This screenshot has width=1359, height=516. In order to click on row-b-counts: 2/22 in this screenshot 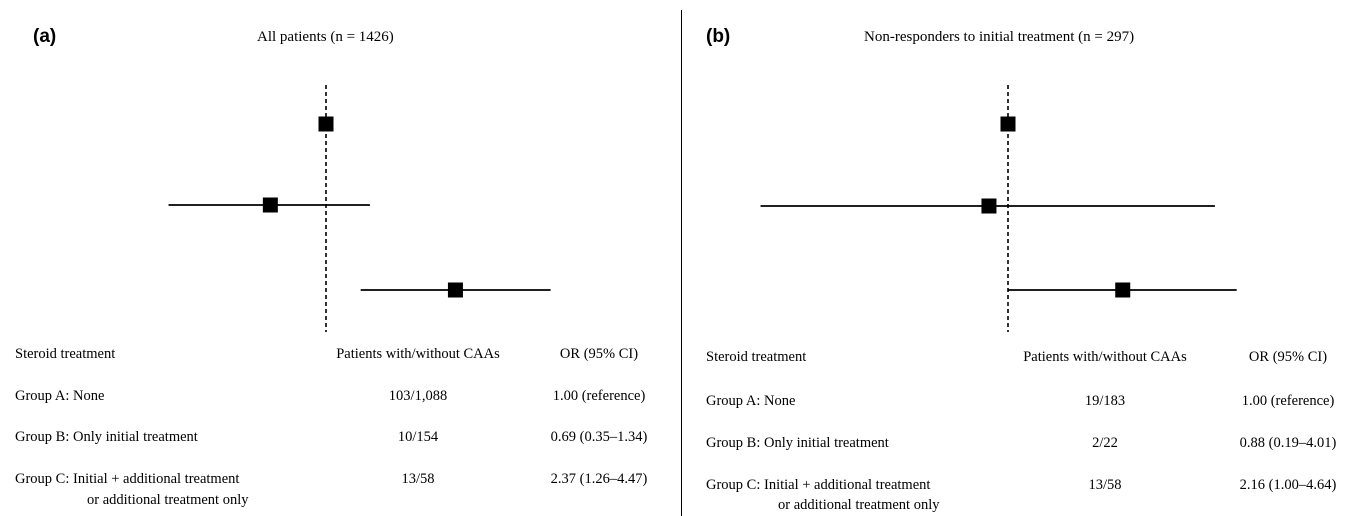, I will do `click(1105, 443)`.